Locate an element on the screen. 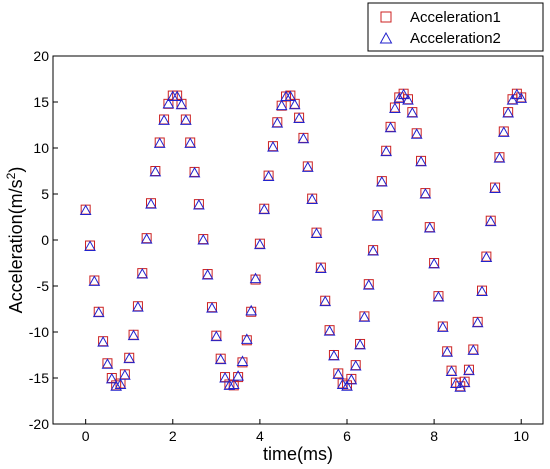 Image resolution: width=550 pixels, height=469 pixels. y-tick-label: 0 is located at coordinates (45, 240).